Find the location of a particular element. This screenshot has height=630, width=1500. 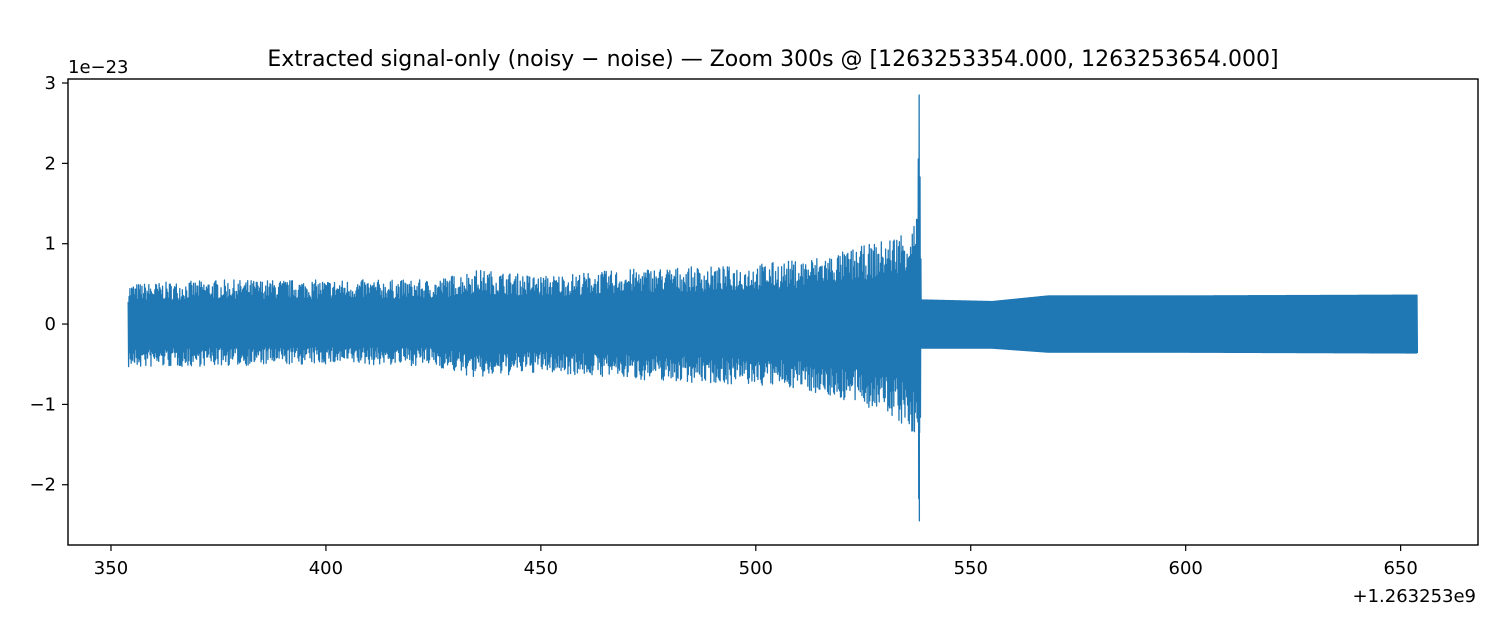

x-tick-label: 600 is located at coordinates (1186, 568).